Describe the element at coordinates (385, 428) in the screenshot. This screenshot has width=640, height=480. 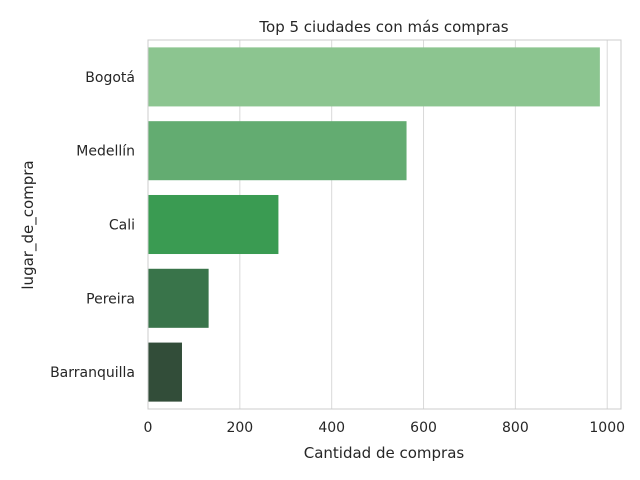
I see `x-tick-labels: 0 200 400 600 800 1000` at that location.